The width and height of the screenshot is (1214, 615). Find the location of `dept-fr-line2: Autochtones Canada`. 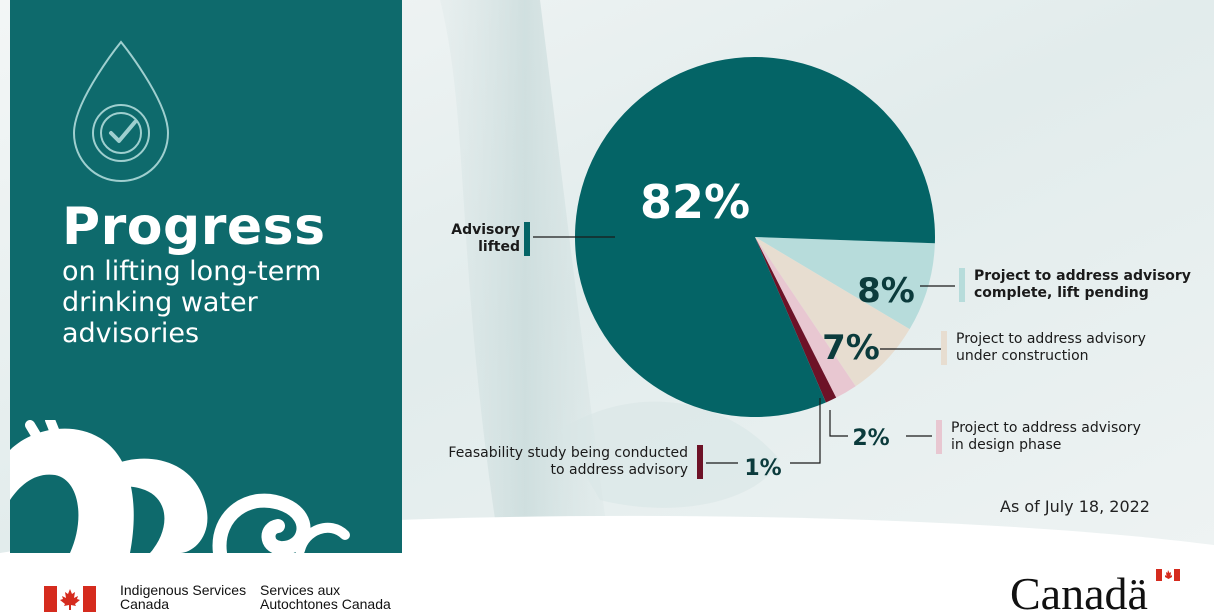

dept-fr-line2: Autochtones Canada is located at coordinates (325, 604).